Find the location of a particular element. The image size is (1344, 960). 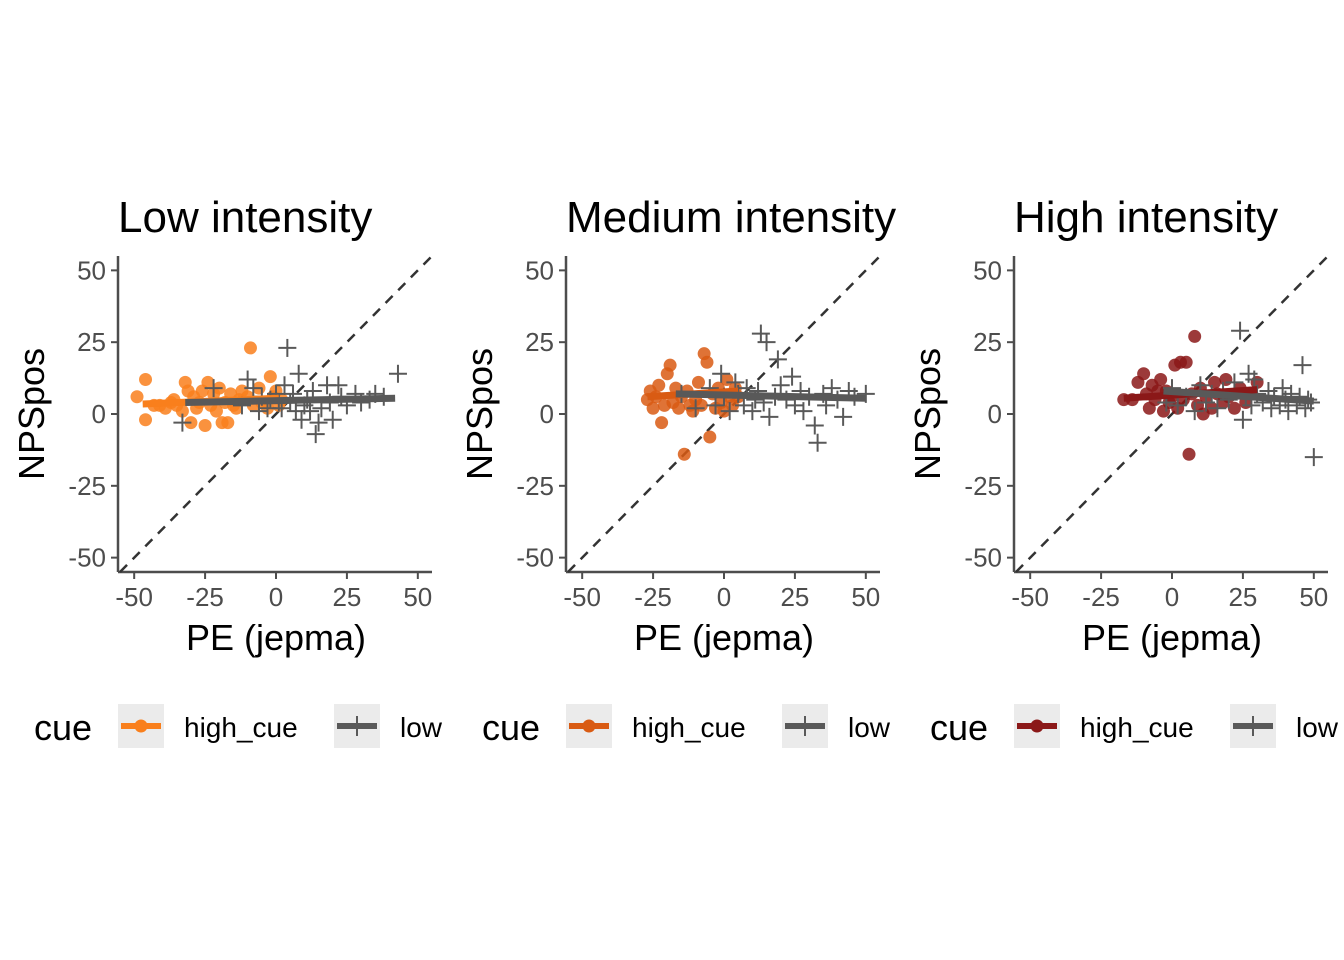

chart-title: High intensity is located at coordinates (1146, 217).